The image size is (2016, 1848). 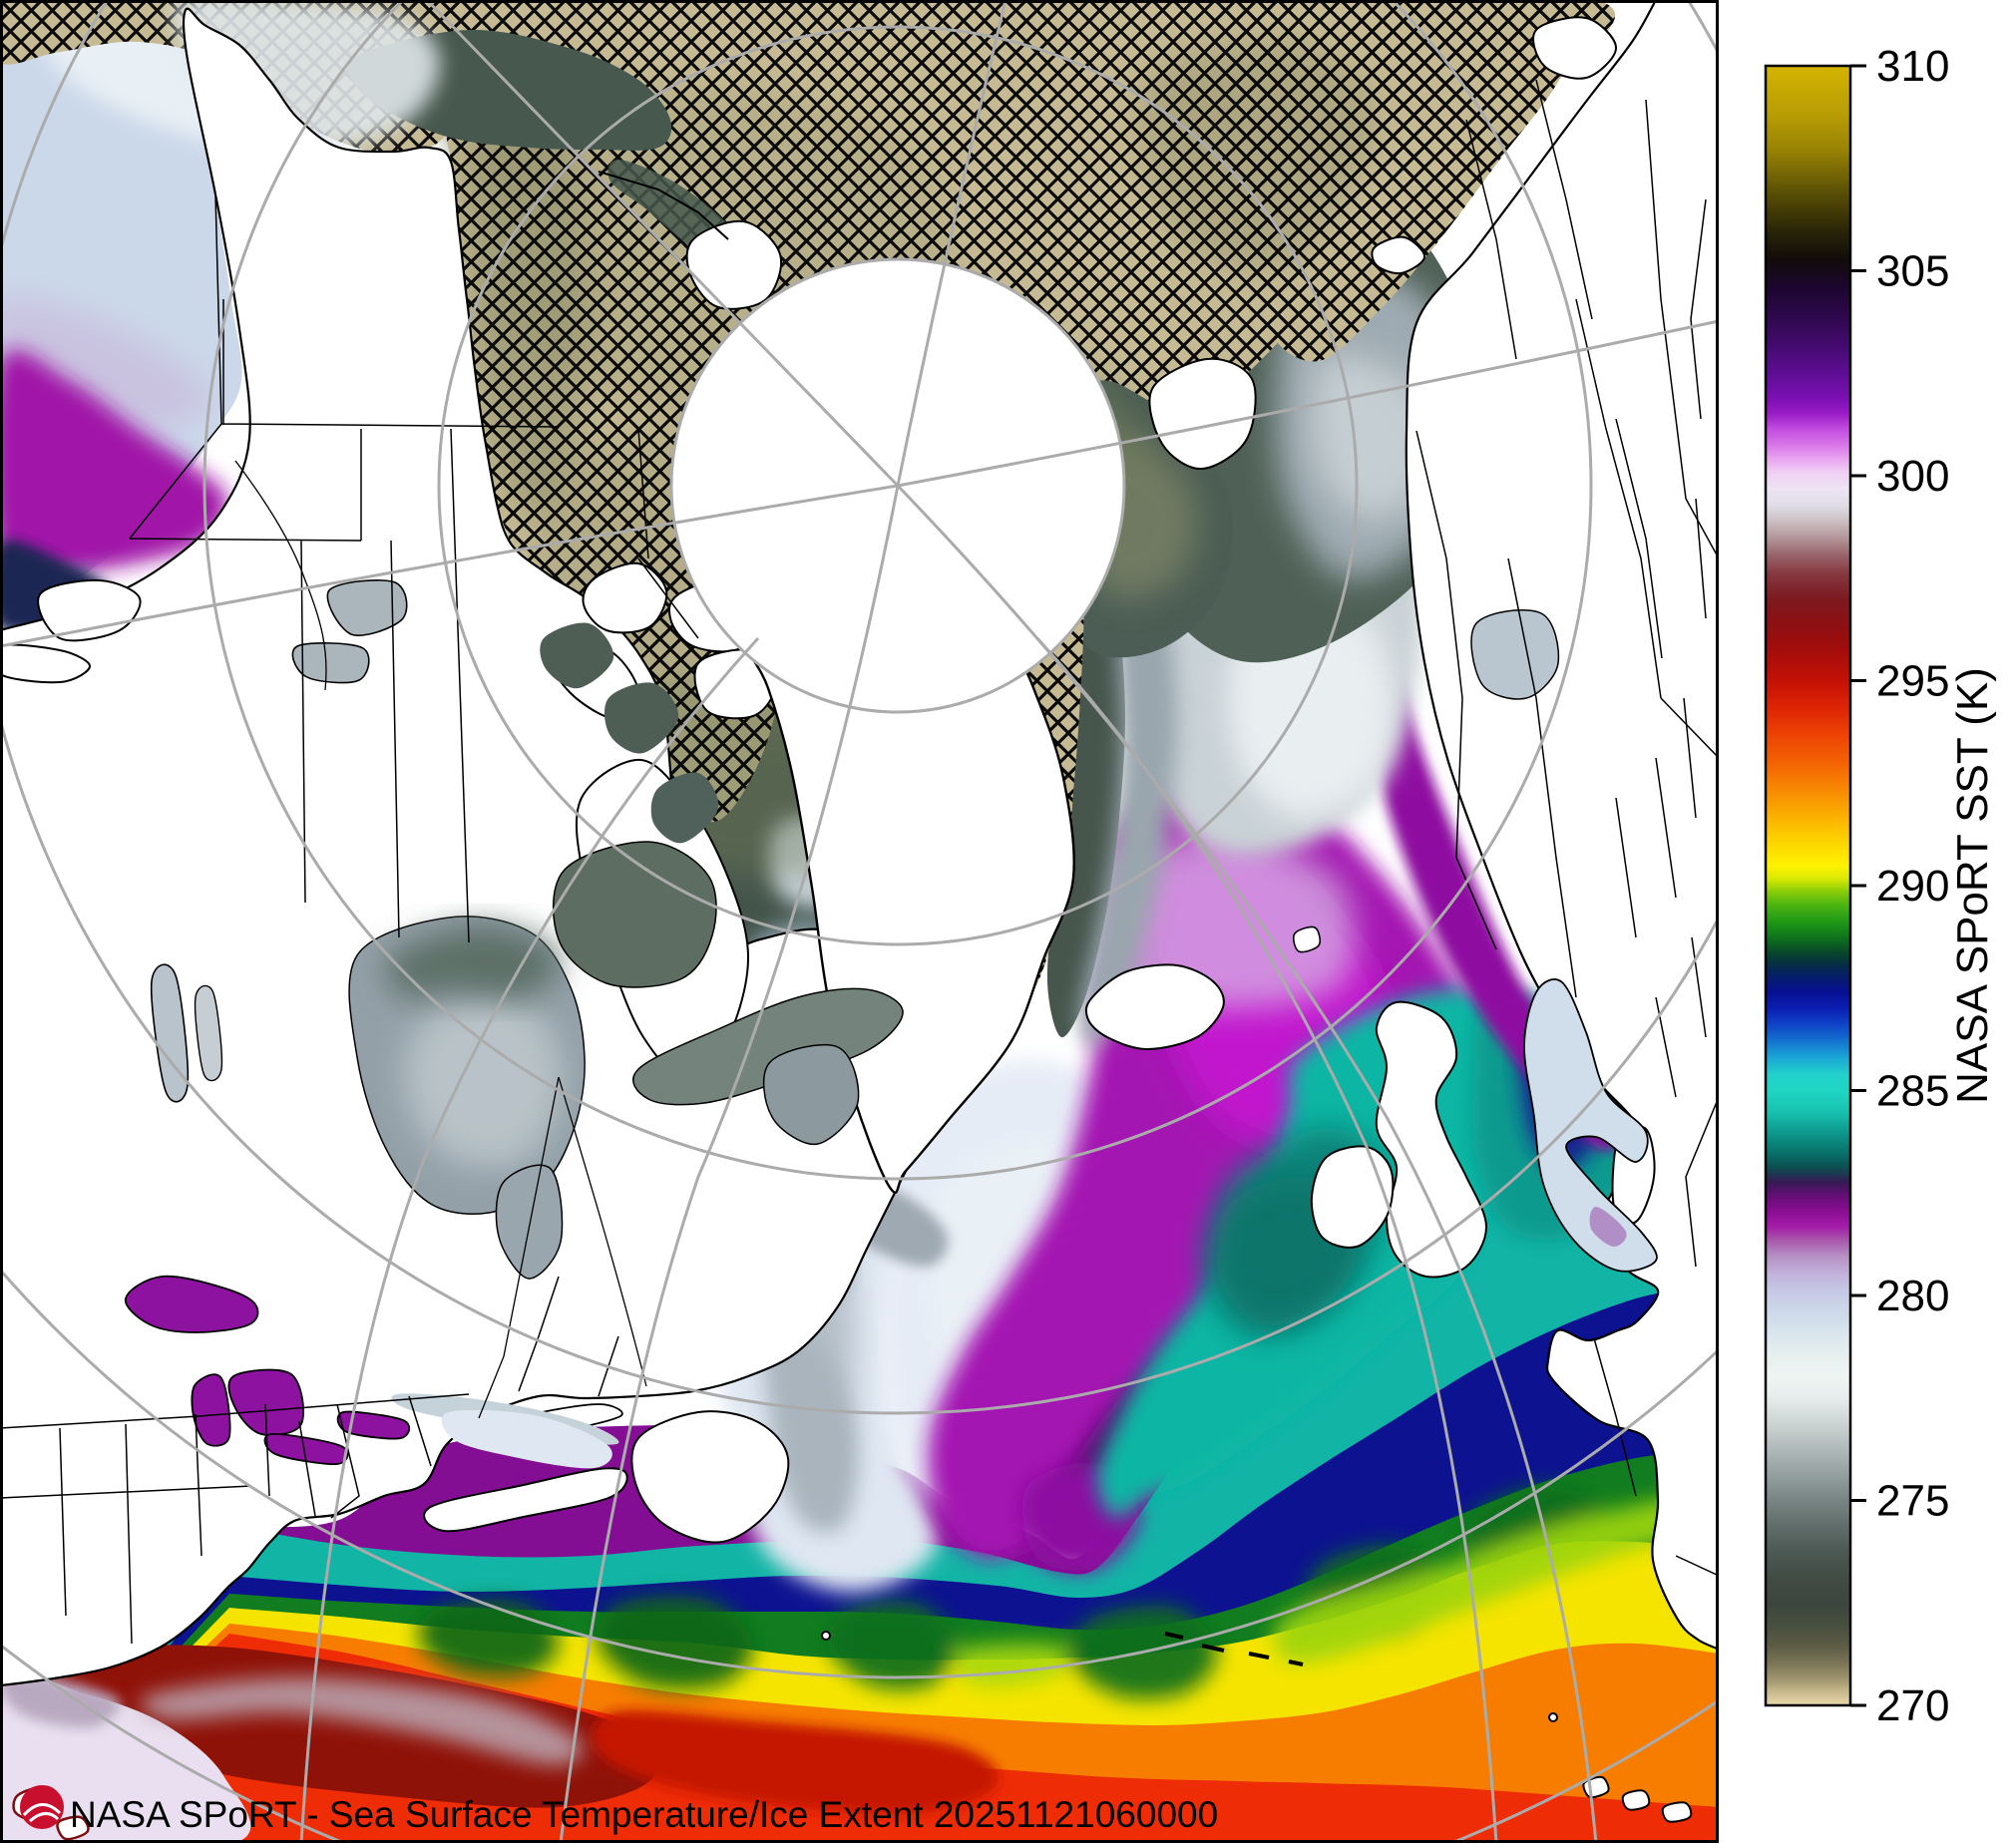 I want to click on svg-text: 270, so click(x=1913, y=1705).